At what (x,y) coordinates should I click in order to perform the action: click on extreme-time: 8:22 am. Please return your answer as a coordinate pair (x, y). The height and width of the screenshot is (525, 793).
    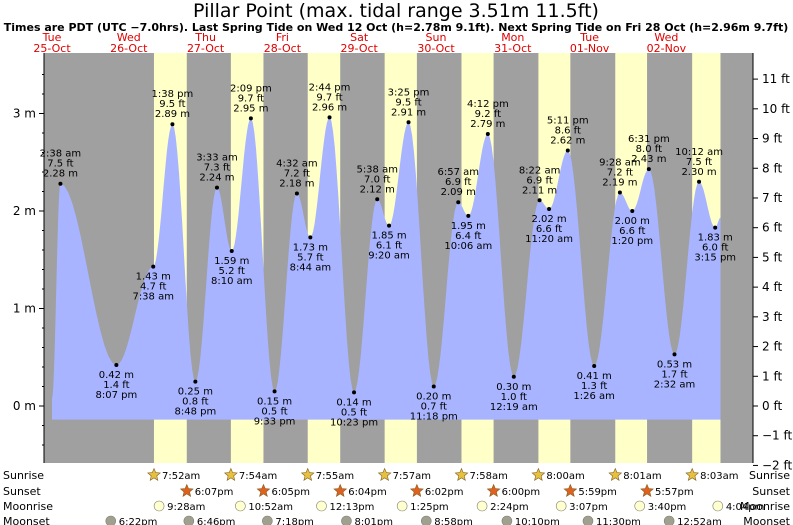
    Looking at the image, I should click on (540, 170).